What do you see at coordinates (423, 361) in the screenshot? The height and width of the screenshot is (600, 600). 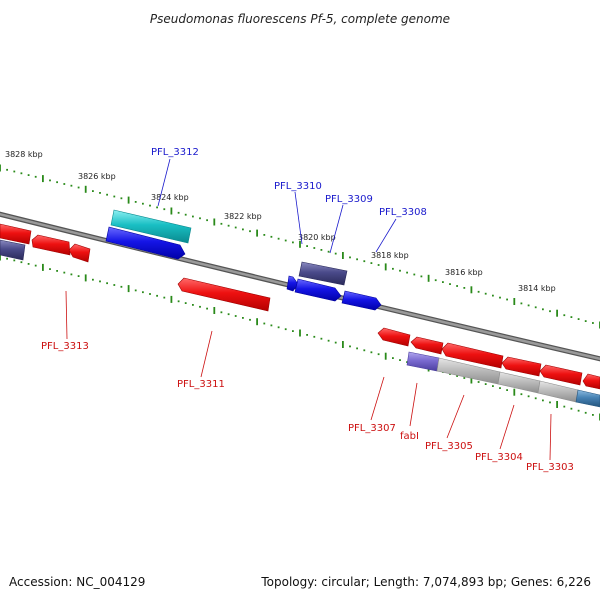 I see `gene-arrow-violet` at bounding box center [423, 361].